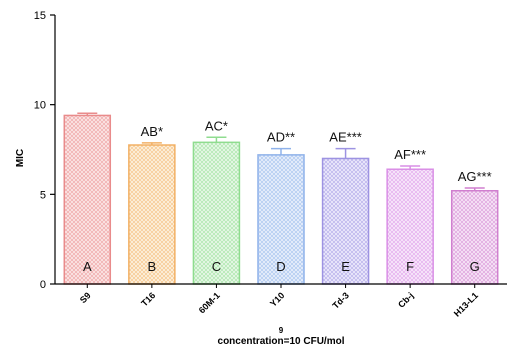 This screenshot has height=349, width=510. What do you see at coordinates (43, 285) in the screenshot?
I see `y-tick-label: 0` at bounding box center [43, 285].